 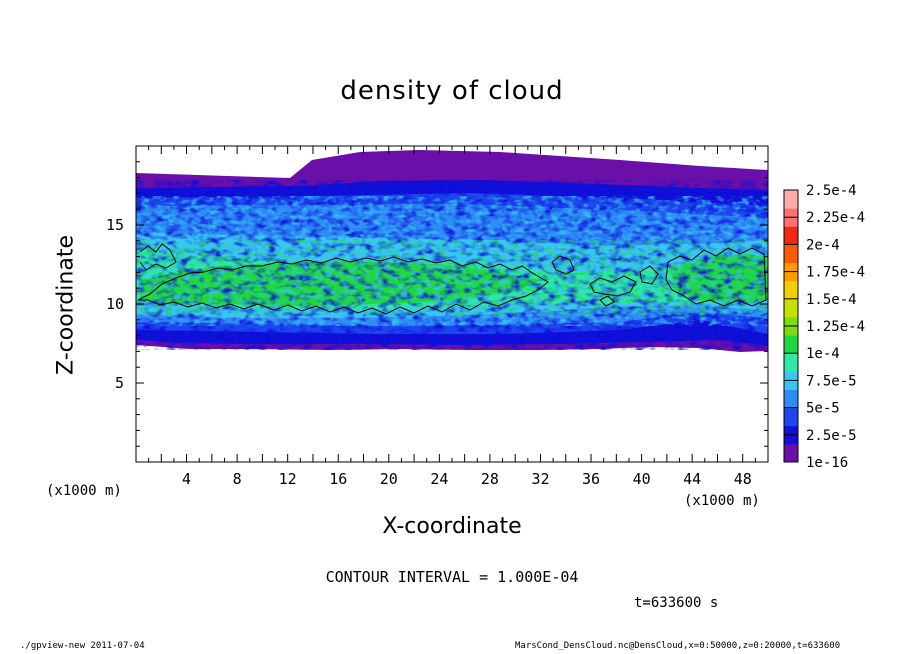 What do you see at coordinates (389, 479) in the screenshot?
I see `x-tick-label: 20` at bounding box center [389, 479].